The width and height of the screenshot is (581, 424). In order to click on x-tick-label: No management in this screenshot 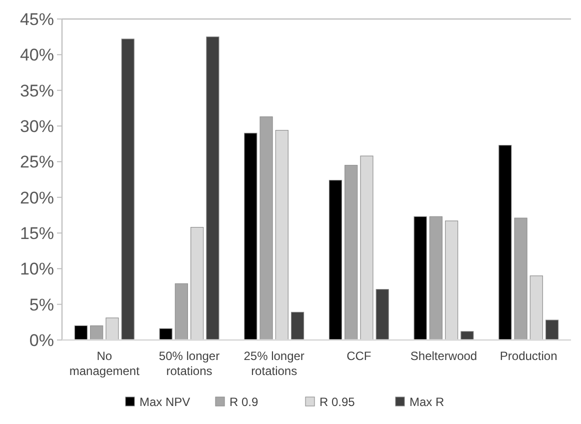, I will do `click(104, 363)`.